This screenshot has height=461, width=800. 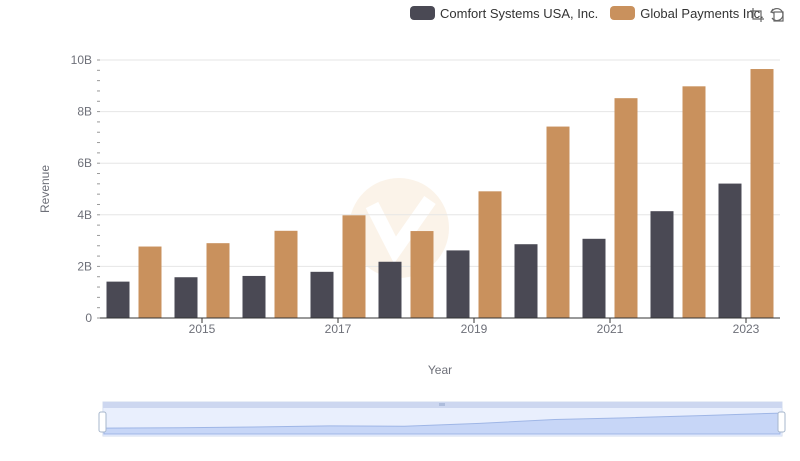 I want to click on bar-comfort-systems-2022, so click(x=662, y=264).